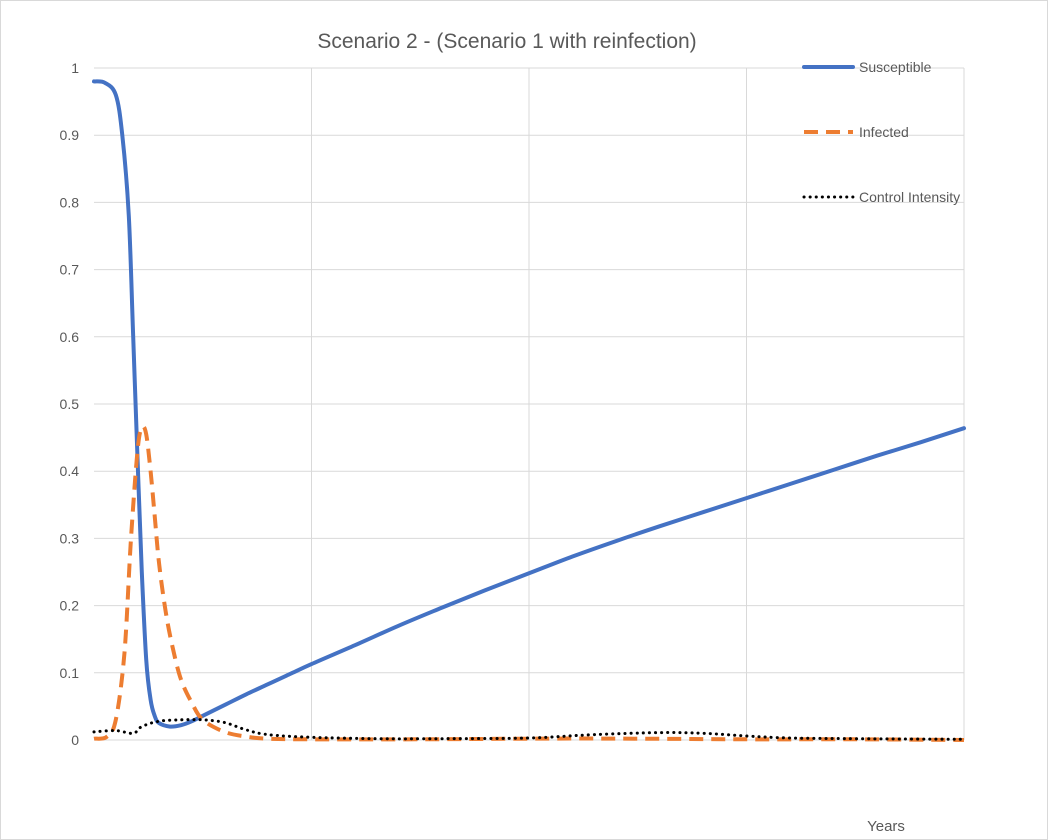  Describe the element at coordinates (886, 826) in the screenshot. I see `x-axis-label: Years` at that location.